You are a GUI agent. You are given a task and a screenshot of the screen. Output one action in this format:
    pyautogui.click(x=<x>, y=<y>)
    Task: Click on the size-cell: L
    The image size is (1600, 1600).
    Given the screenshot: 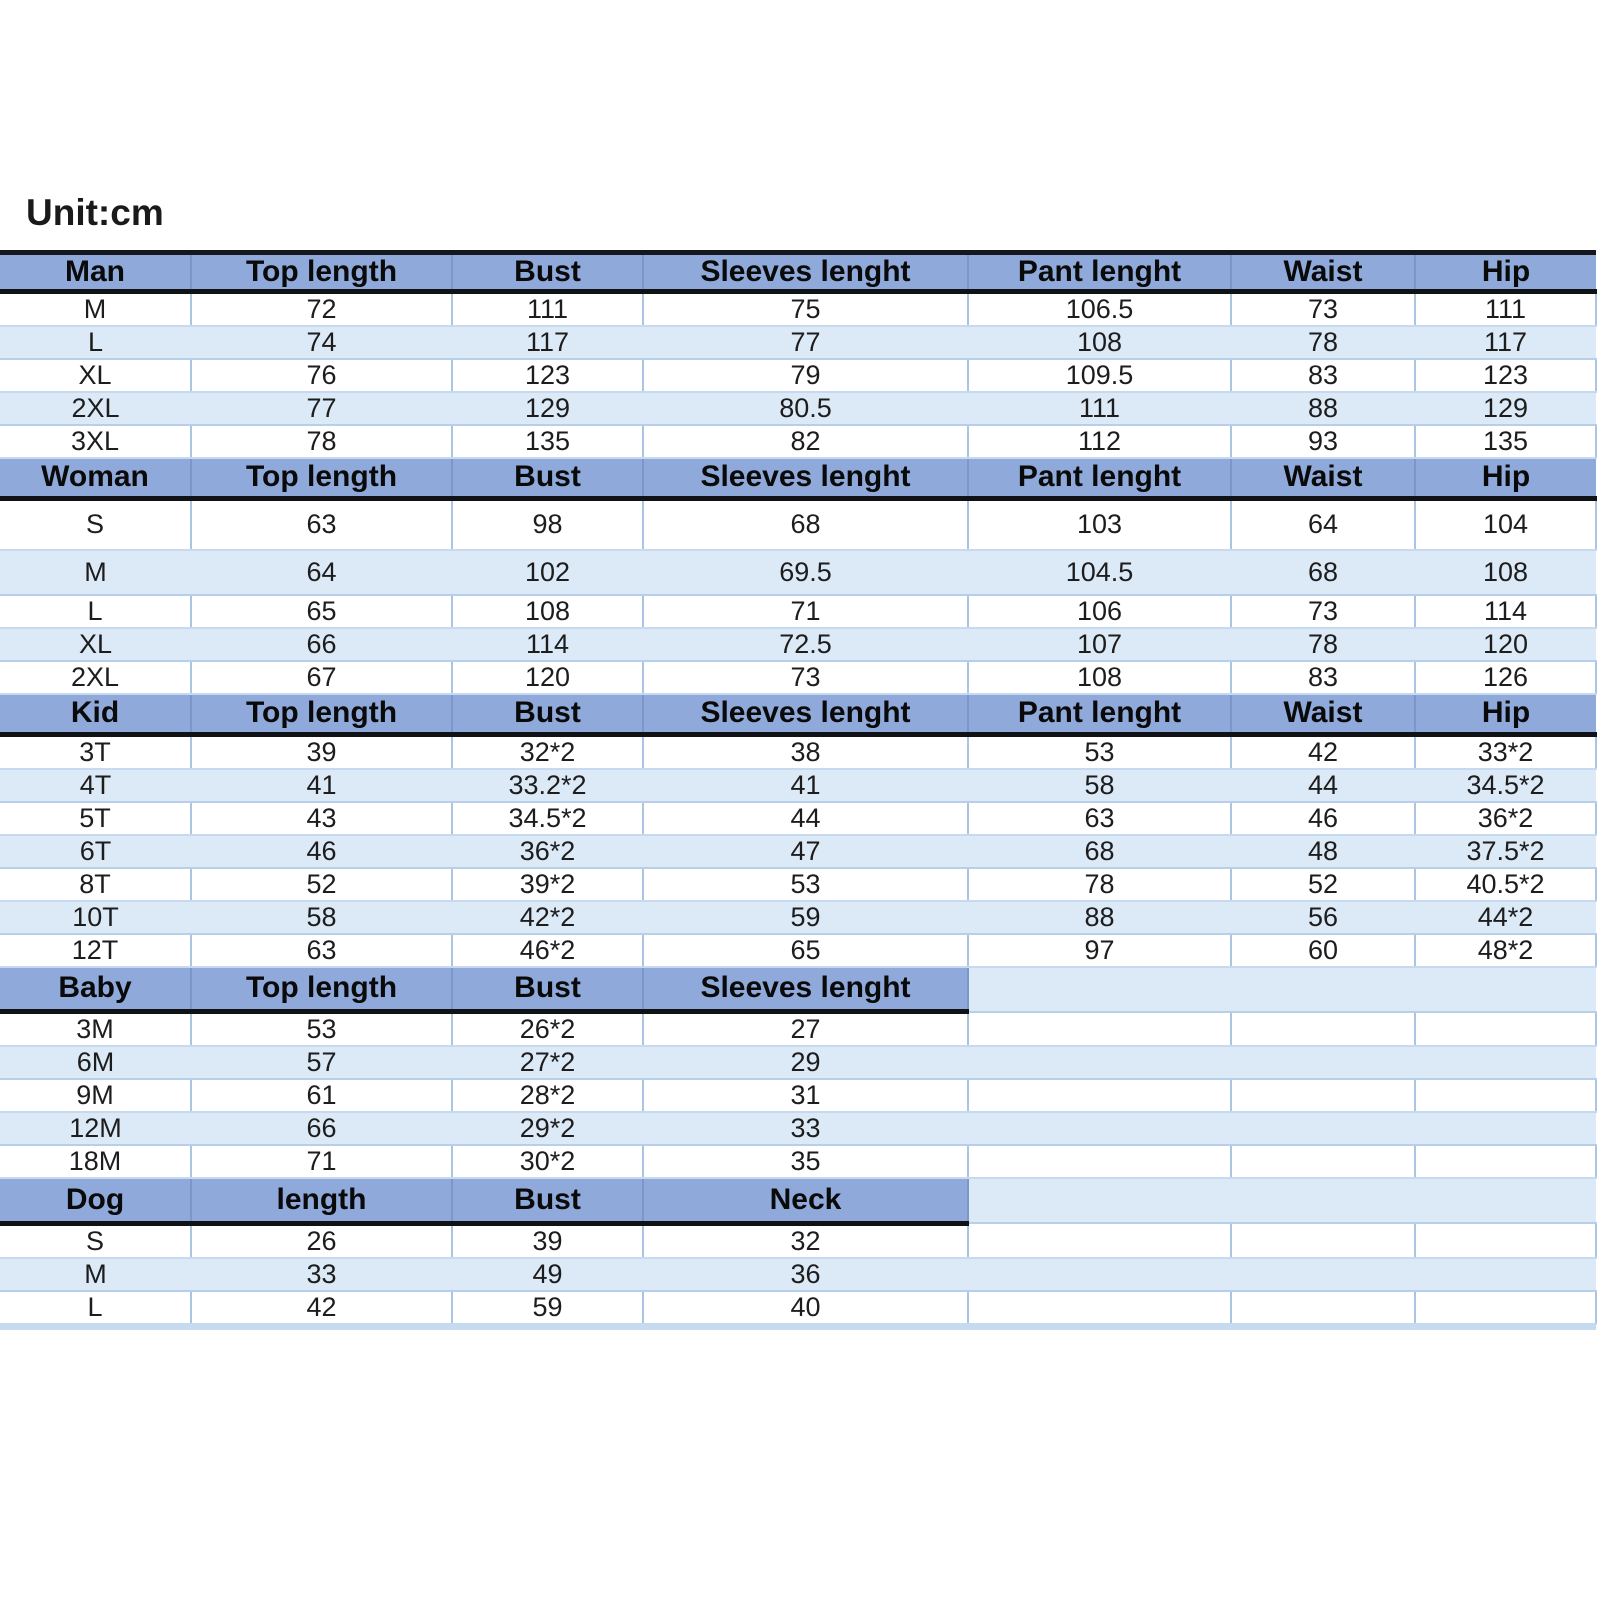 What is the action you would take?
    pyautogui.click(x=96, y=612)
    